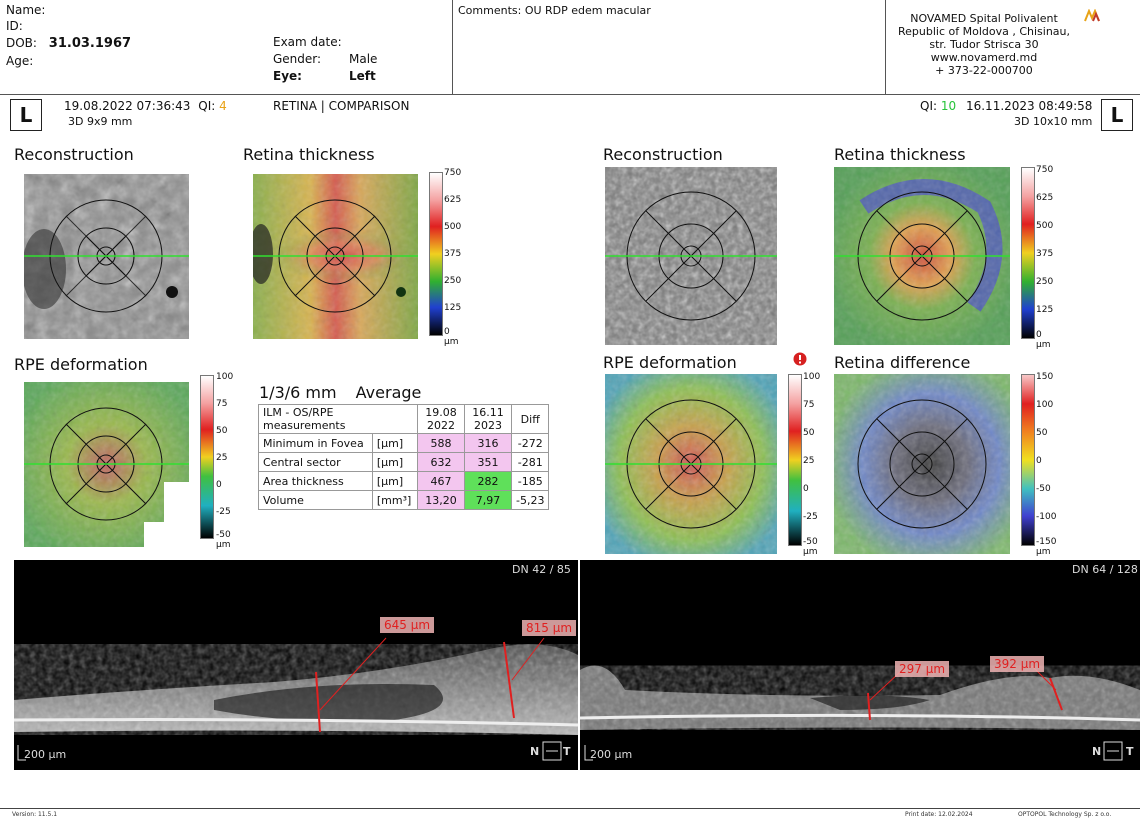 The image size is (1140, 820). I want to click on table-row: Minimum in Fovea [µm] 588 316 -272, so click(404, 443).